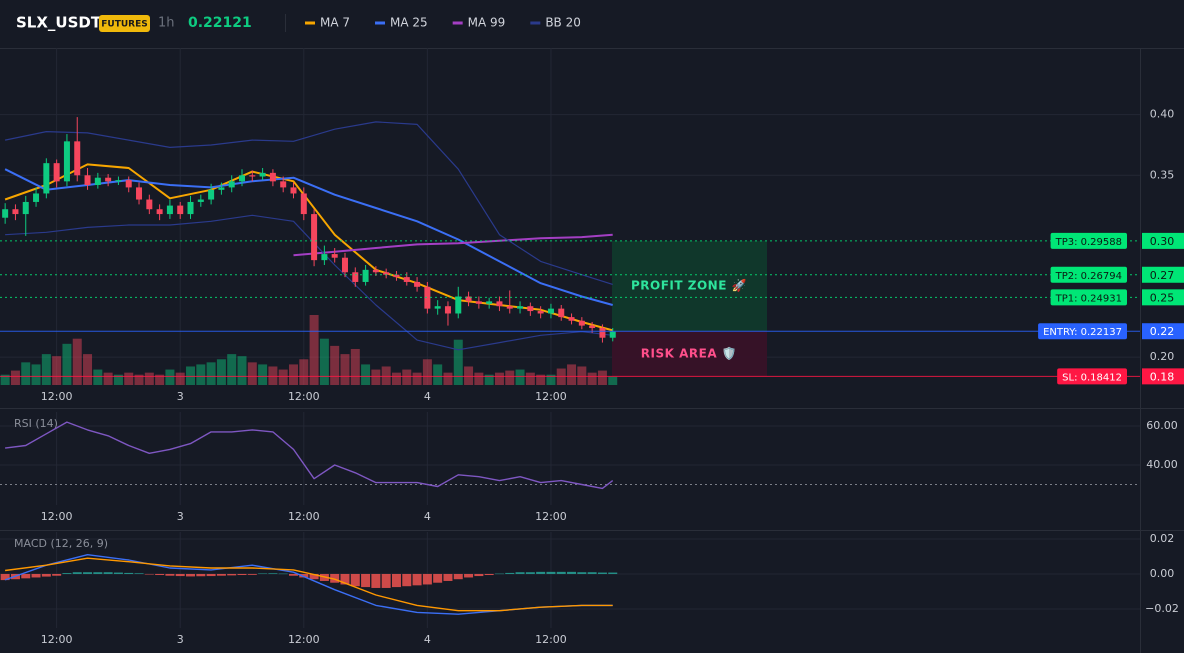  Describe the element at coordinates (309, 584) in the screenshot. I see `indicator-line` at that location.